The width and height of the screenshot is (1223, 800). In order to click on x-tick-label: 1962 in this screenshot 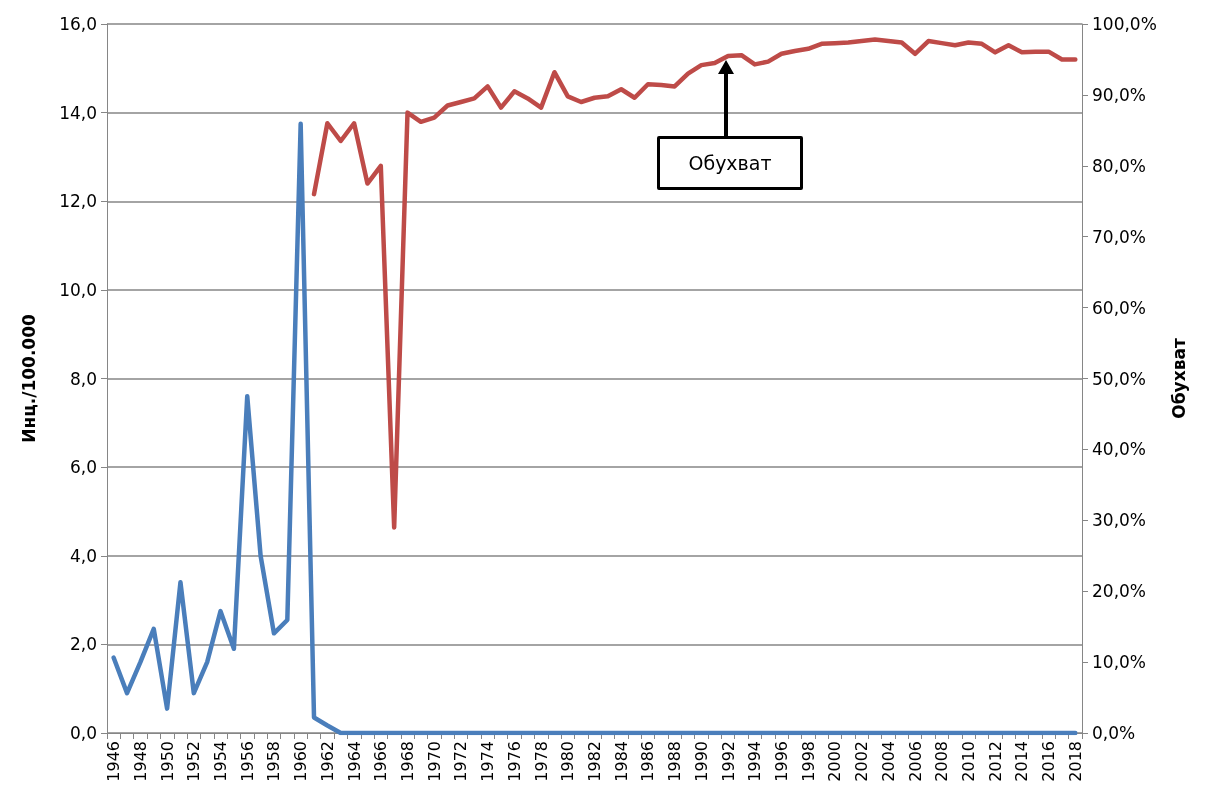, I will do `click(327, 761)`.